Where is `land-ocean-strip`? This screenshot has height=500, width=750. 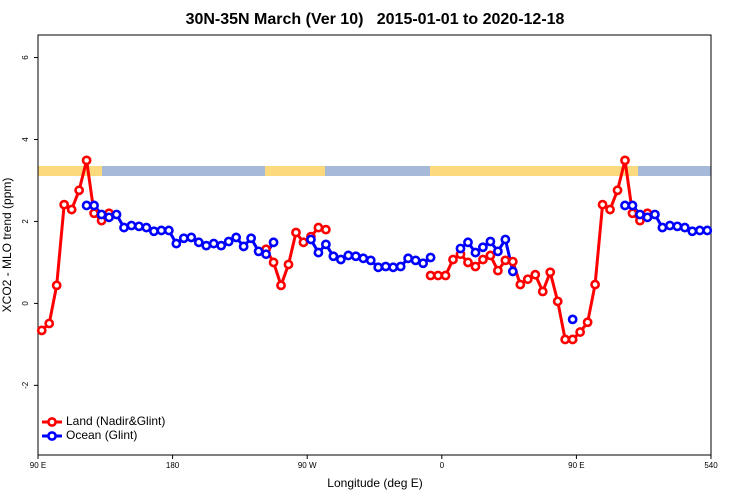
land-ocean-strip is located at coordinates (374, 171).